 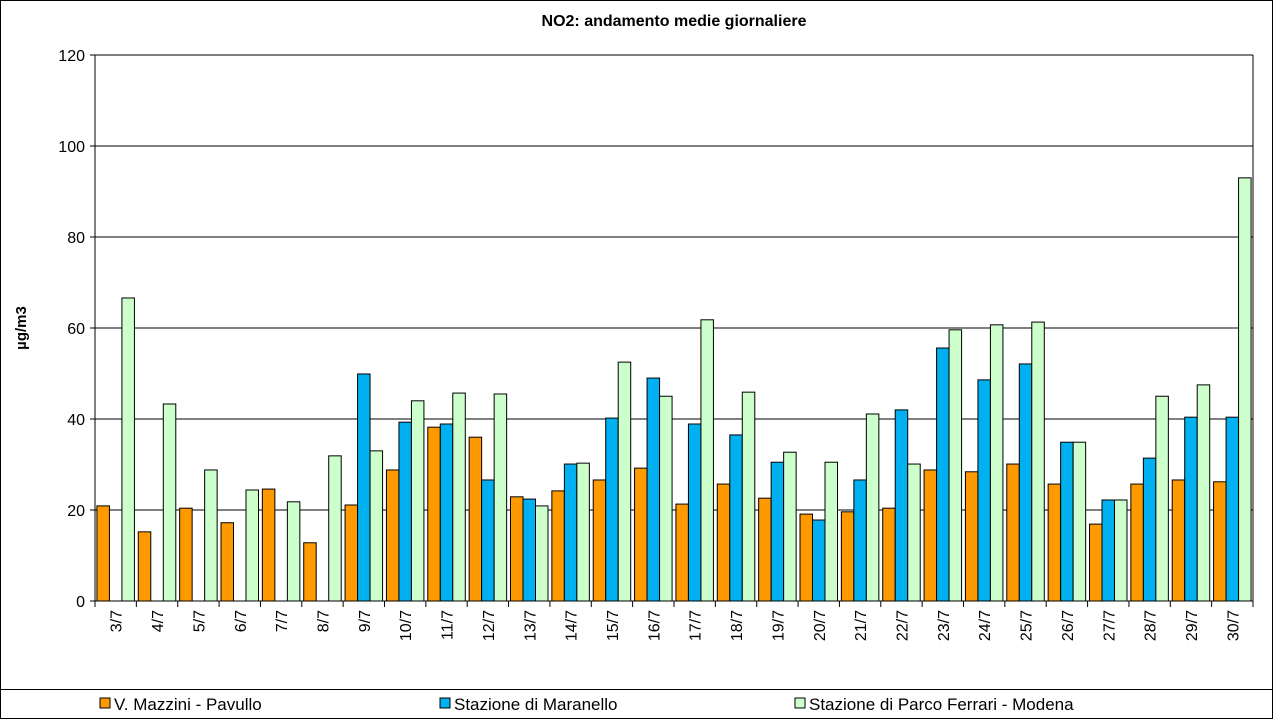 I want to click on x-tick-label: 24/7, so click(x=985, y=625).